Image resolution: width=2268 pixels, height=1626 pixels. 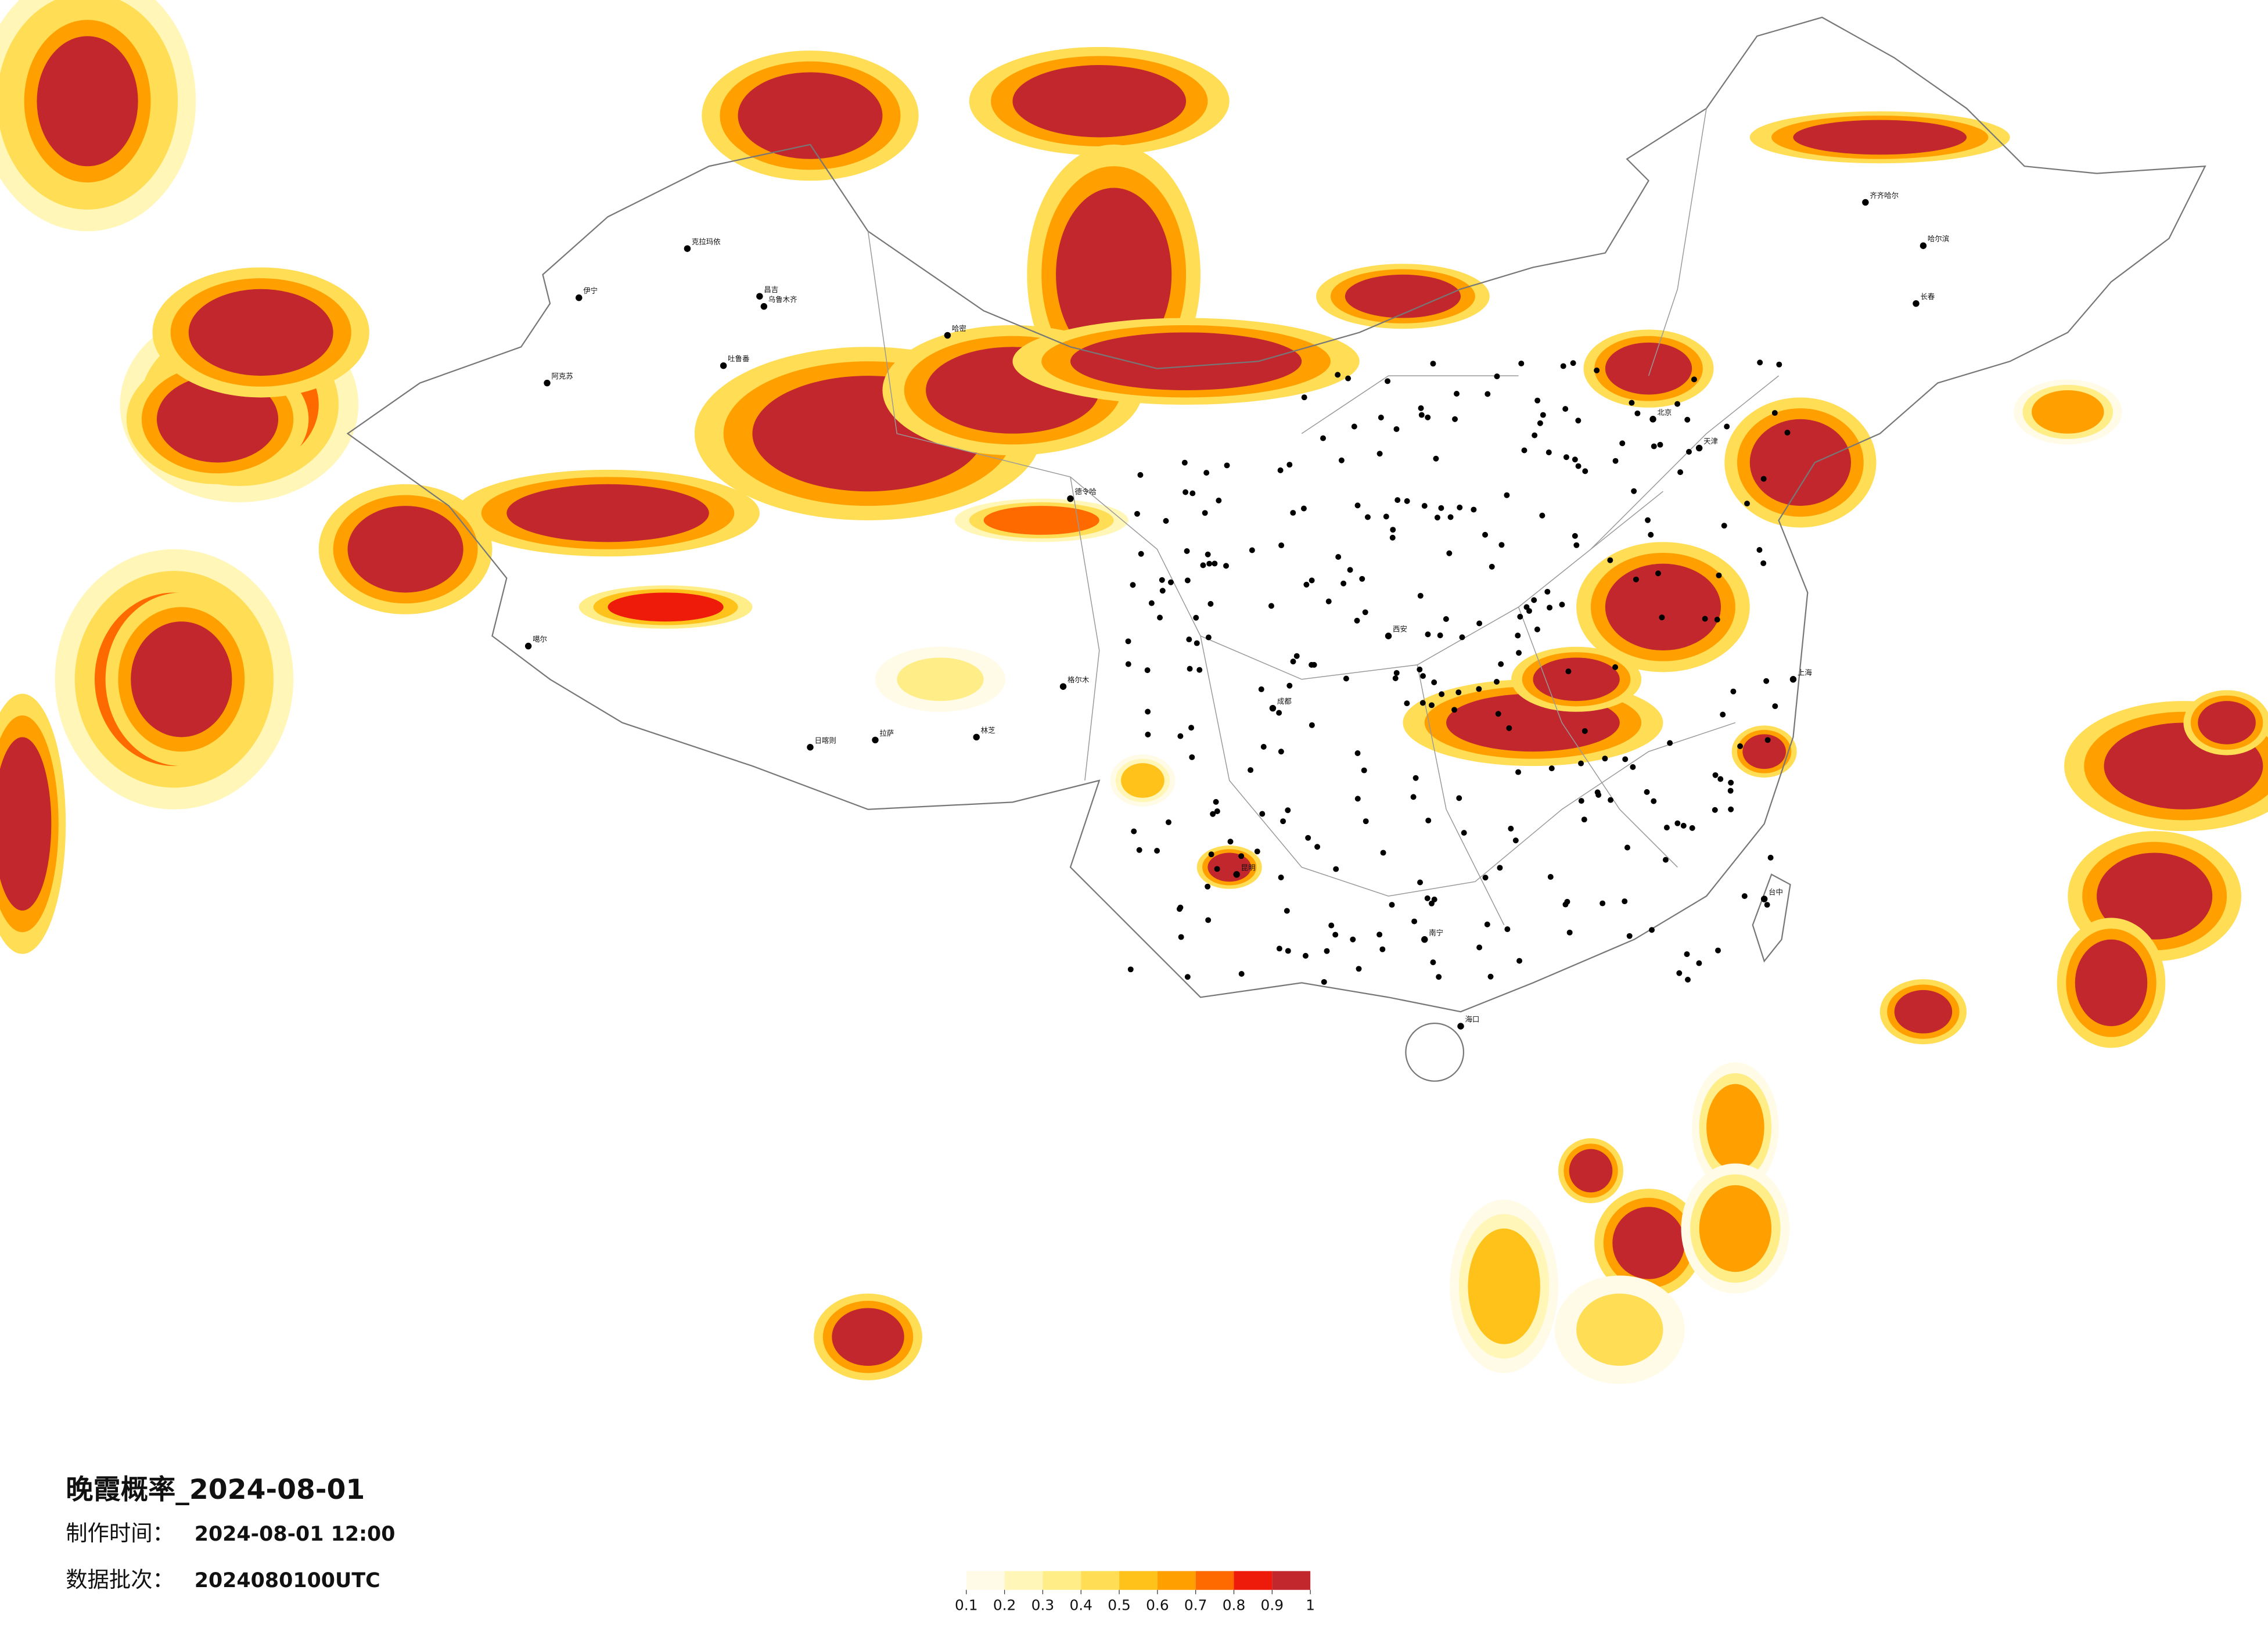 What do you see at coordinates (590, 290) in the screenshot?
I see `city-label: 伊宁` at bounding box center [590, 290].